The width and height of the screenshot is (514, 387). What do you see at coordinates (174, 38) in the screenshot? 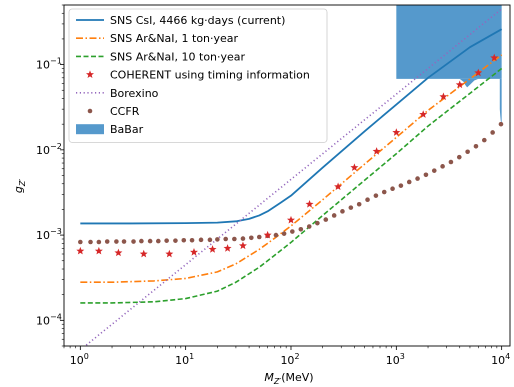
I see `legend-label: SNS Ar&NaI, 1 ton·year` at bounding box center [174, 38].